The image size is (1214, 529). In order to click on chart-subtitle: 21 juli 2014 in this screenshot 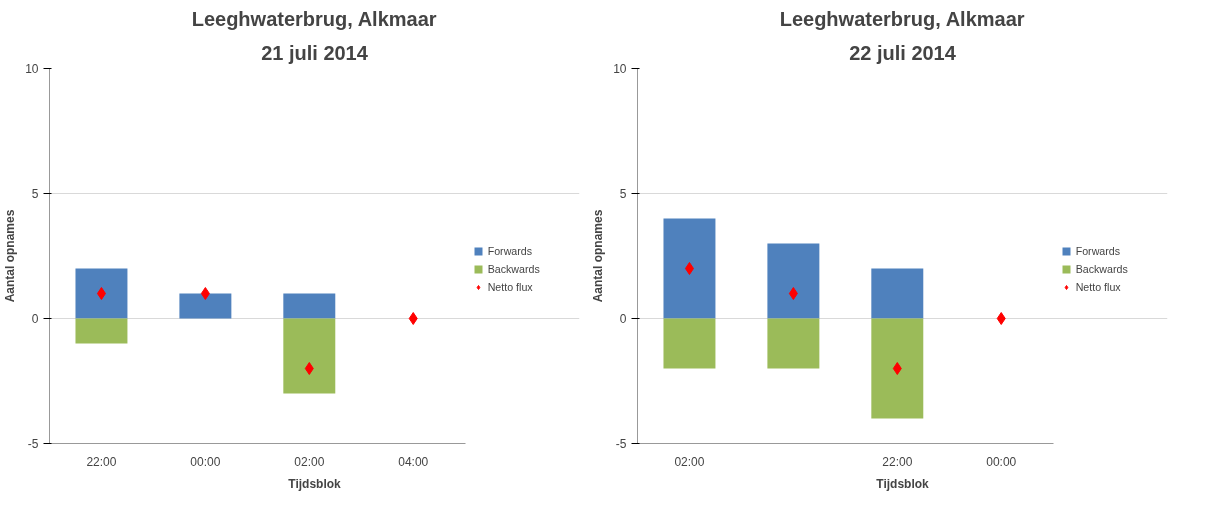, I will do `click(315, 52)`.